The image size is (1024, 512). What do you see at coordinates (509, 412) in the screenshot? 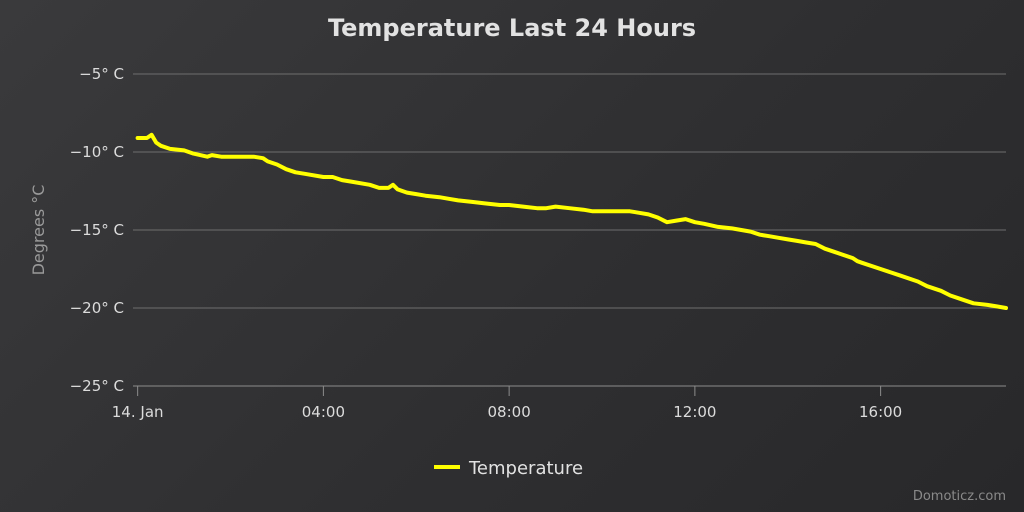
I see `x-tick-label: 08:00` at bounding box center [509, 412].